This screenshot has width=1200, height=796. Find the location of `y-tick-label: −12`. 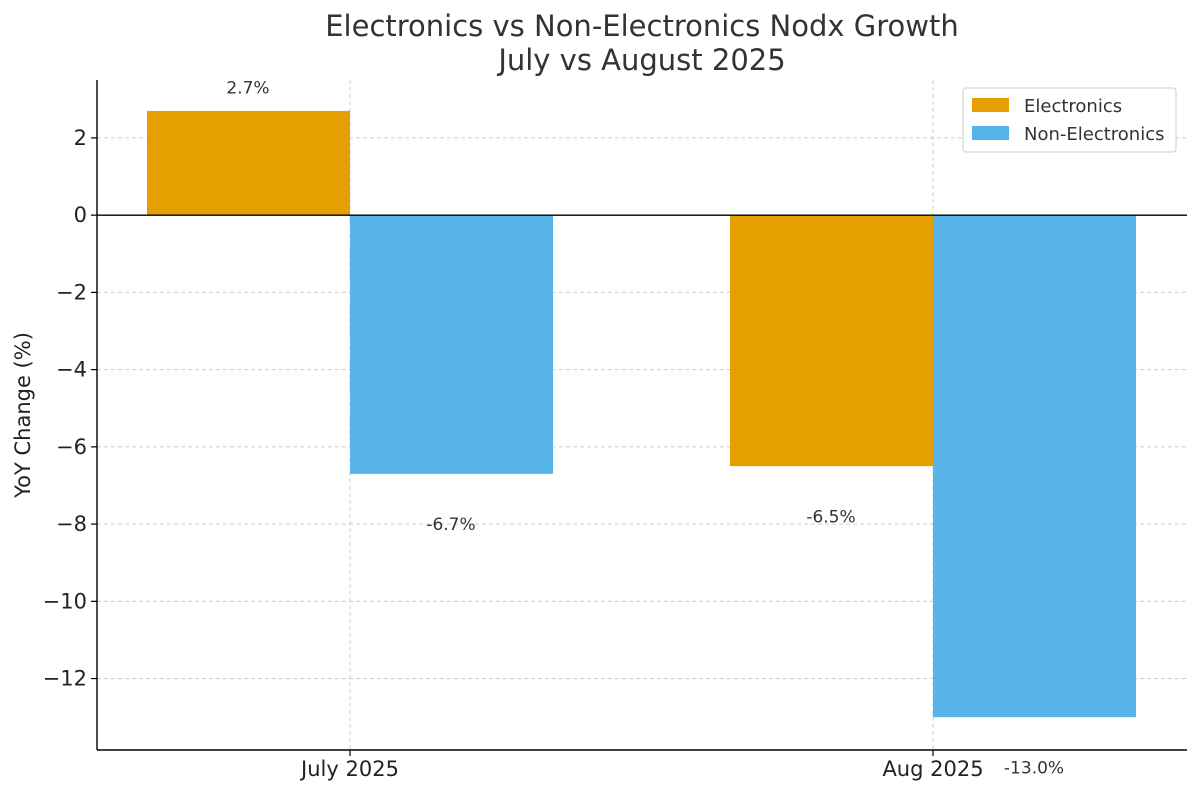

y-tick-label: −12 is located at coordinates (65, 679).